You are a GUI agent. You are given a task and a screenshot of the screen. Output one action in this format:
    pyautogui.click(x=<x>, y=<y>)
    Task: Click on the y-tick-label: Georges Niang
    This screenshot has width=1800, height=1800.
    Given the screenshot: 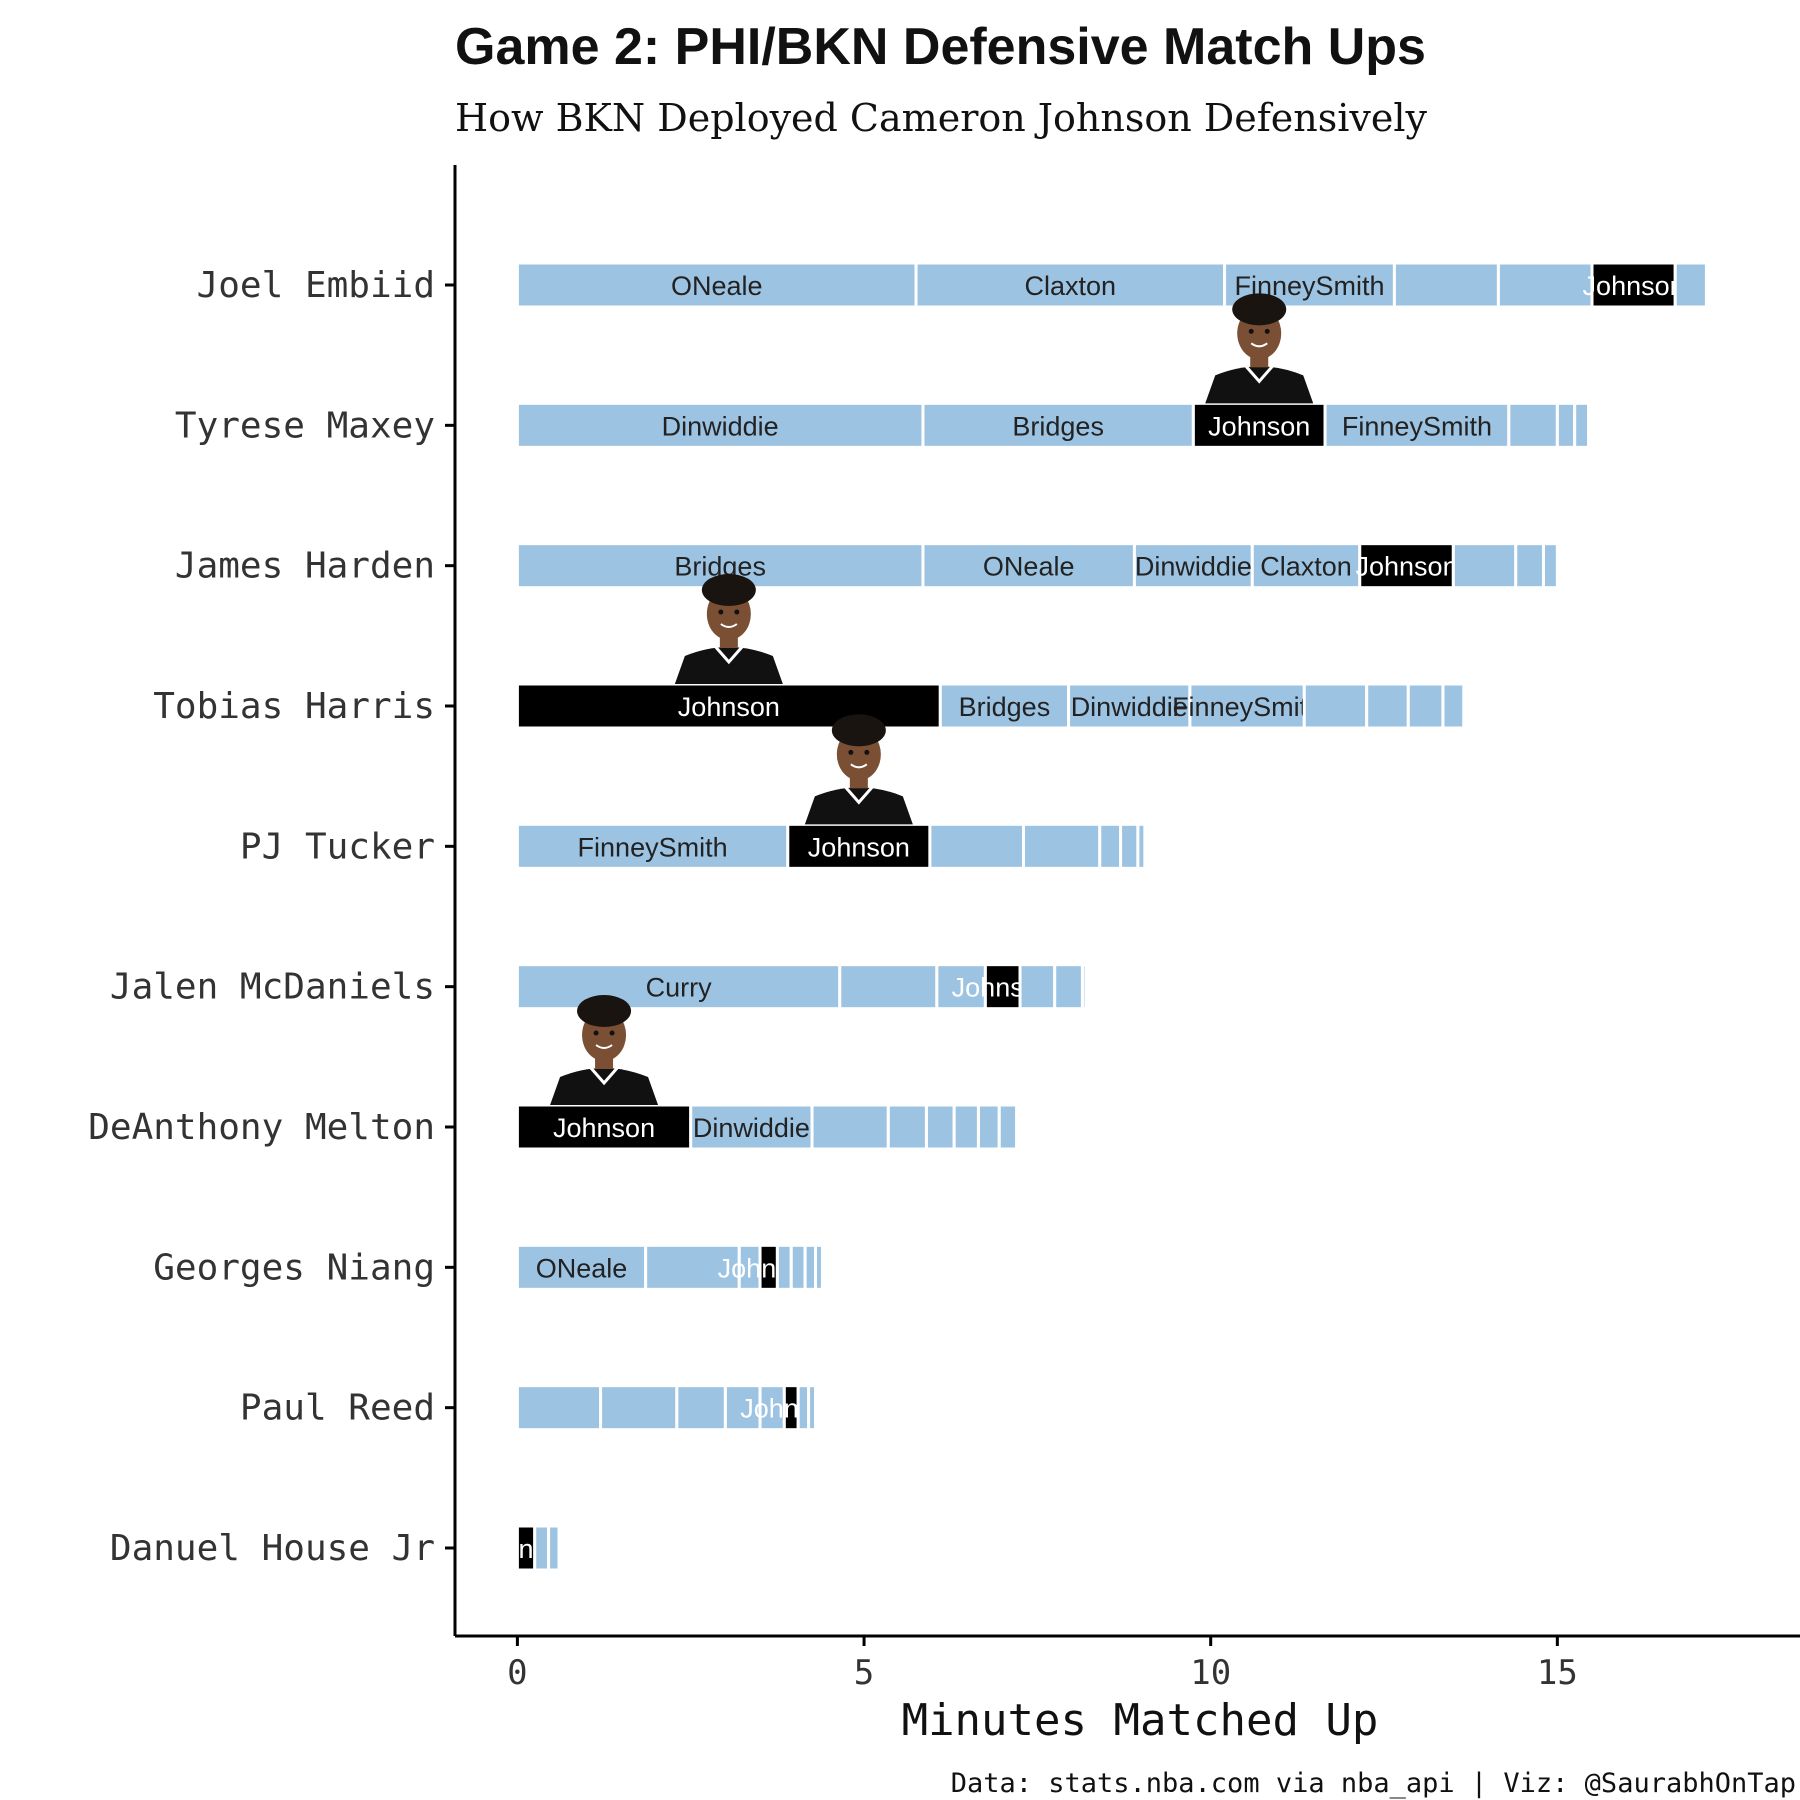 What is the action you would take?
    pyautogui.click(x=294, y=1267)
    